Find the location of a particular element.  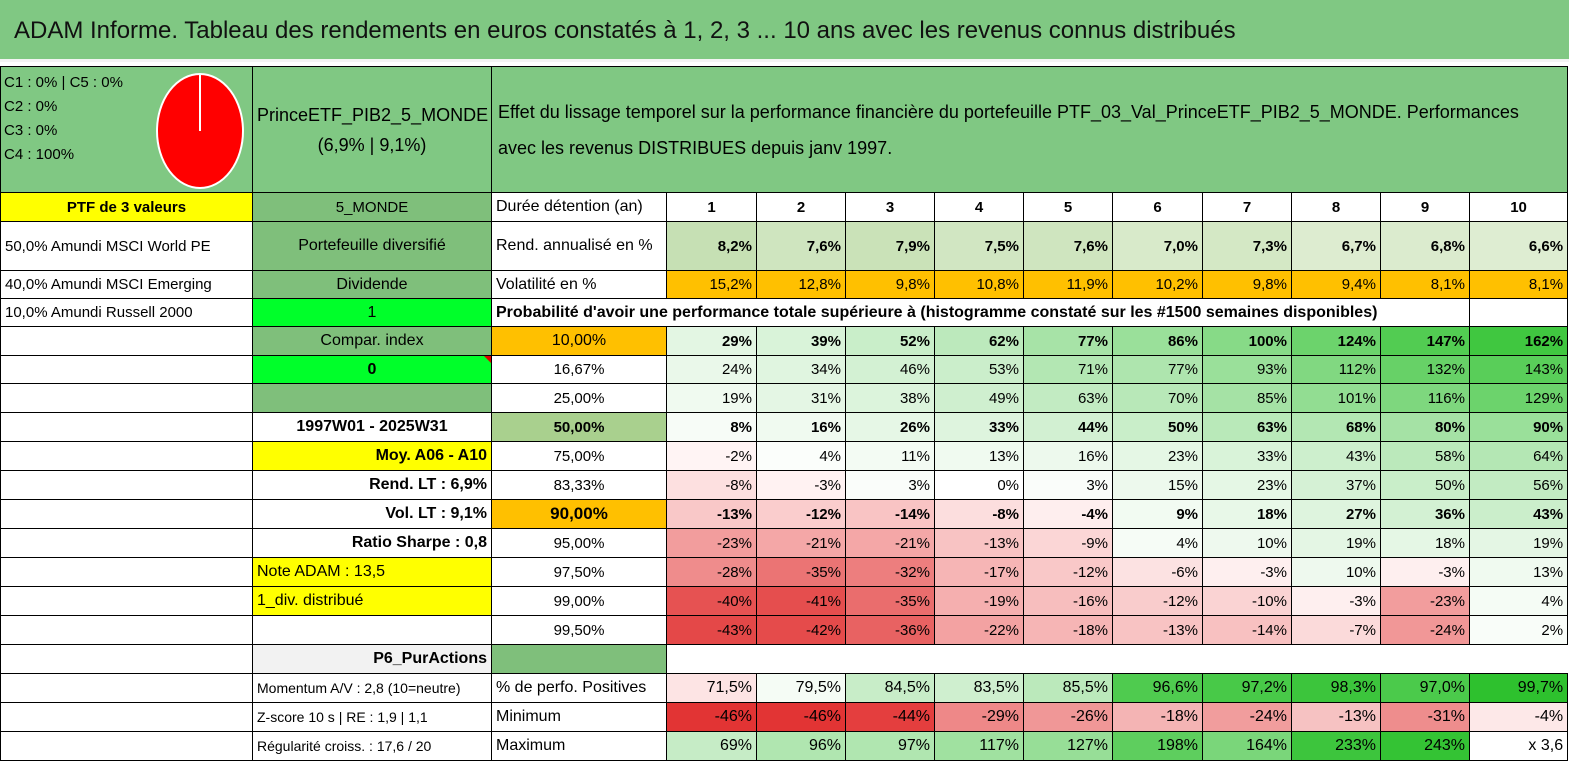

vol-value: 12,8% is located at coordinates (801, 284).